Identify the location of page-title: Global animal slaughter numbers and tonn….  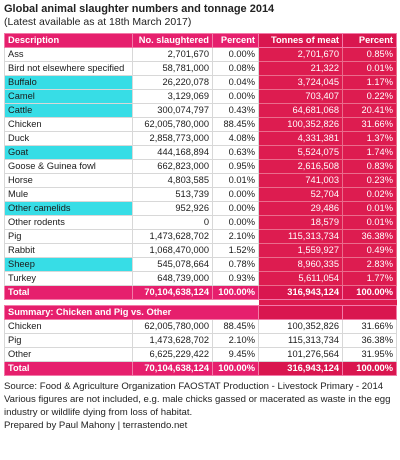
(139, 9).